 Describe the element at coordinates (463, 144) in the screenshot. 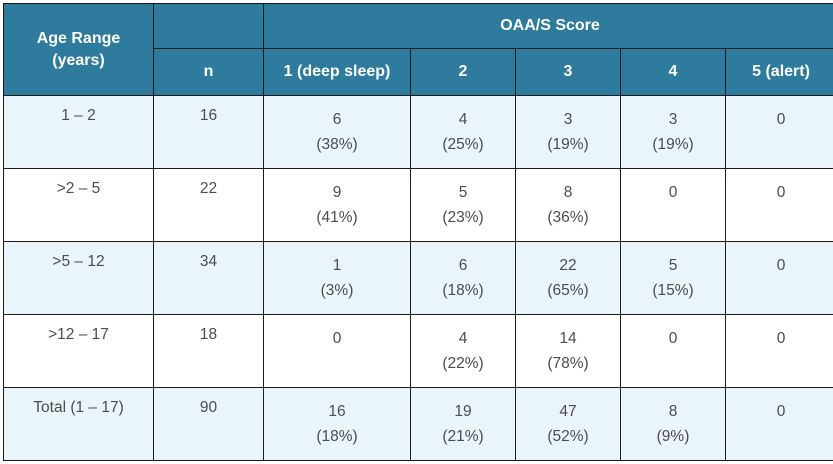

I see `score-percent: (25%)` at that location.